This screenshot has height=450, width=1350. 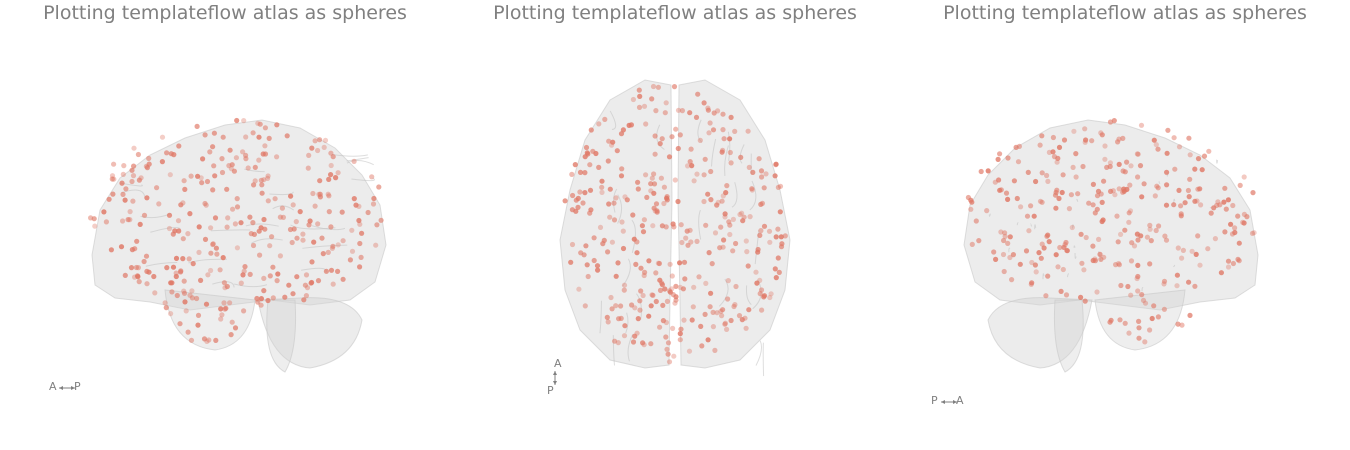 I want to click on orientation-label-first: A, so click(x=53, y=386).